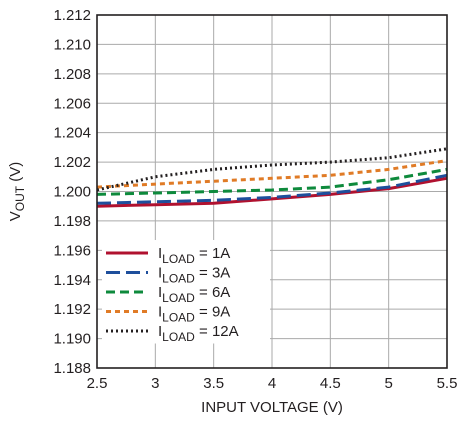  What do you see at coordinates (72, 44) in the screenshot?
I see `y-tick-label: 1.210` at bounding box center [72, 44].